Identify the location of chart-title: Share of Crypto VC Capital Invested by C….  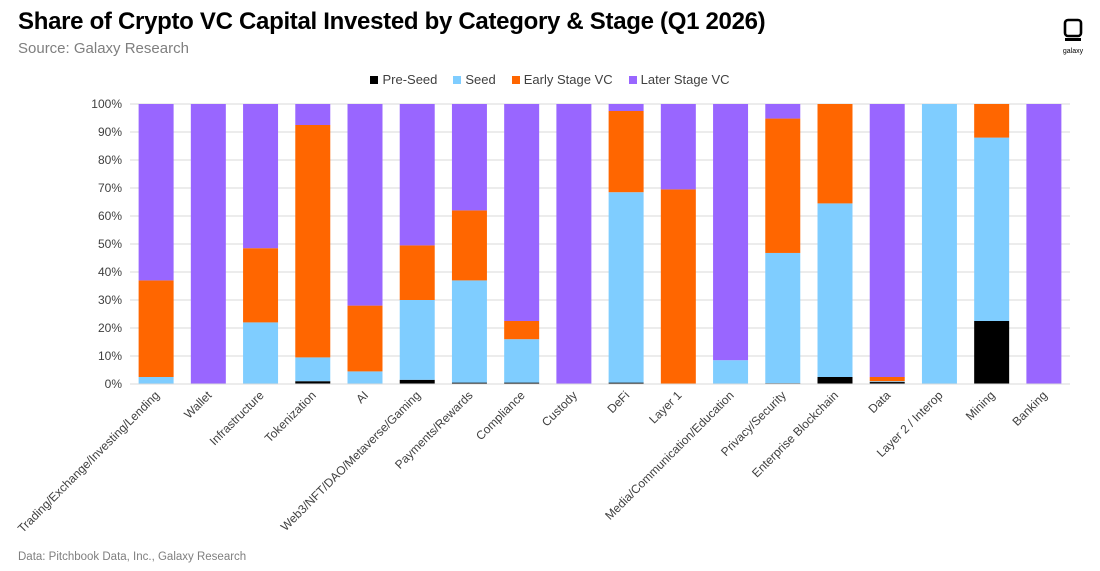
(392, 21).